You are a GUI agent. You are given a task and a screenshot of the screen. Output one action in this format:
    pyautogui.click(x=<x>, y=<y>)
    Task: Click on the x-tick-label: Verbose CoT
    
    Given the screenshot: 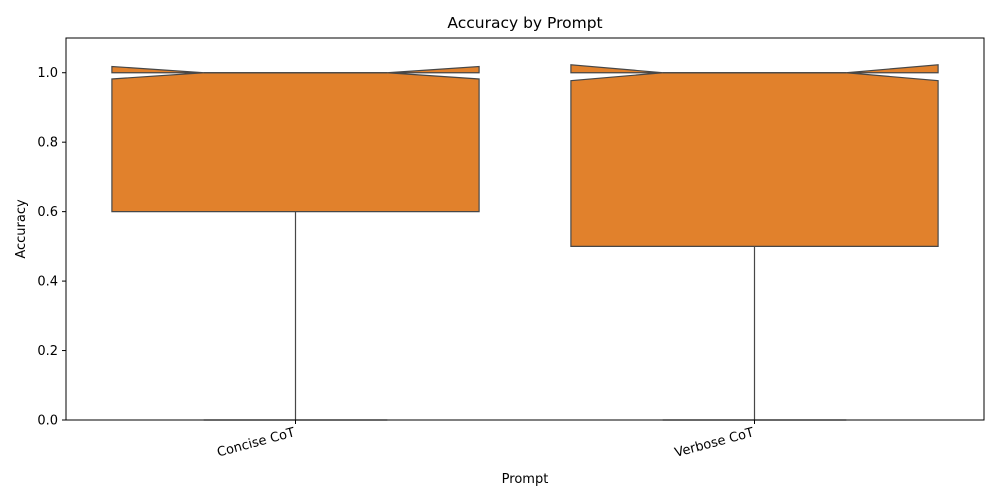 What is the action you would take?
    pyautogui.click(x=714, y=443)
    